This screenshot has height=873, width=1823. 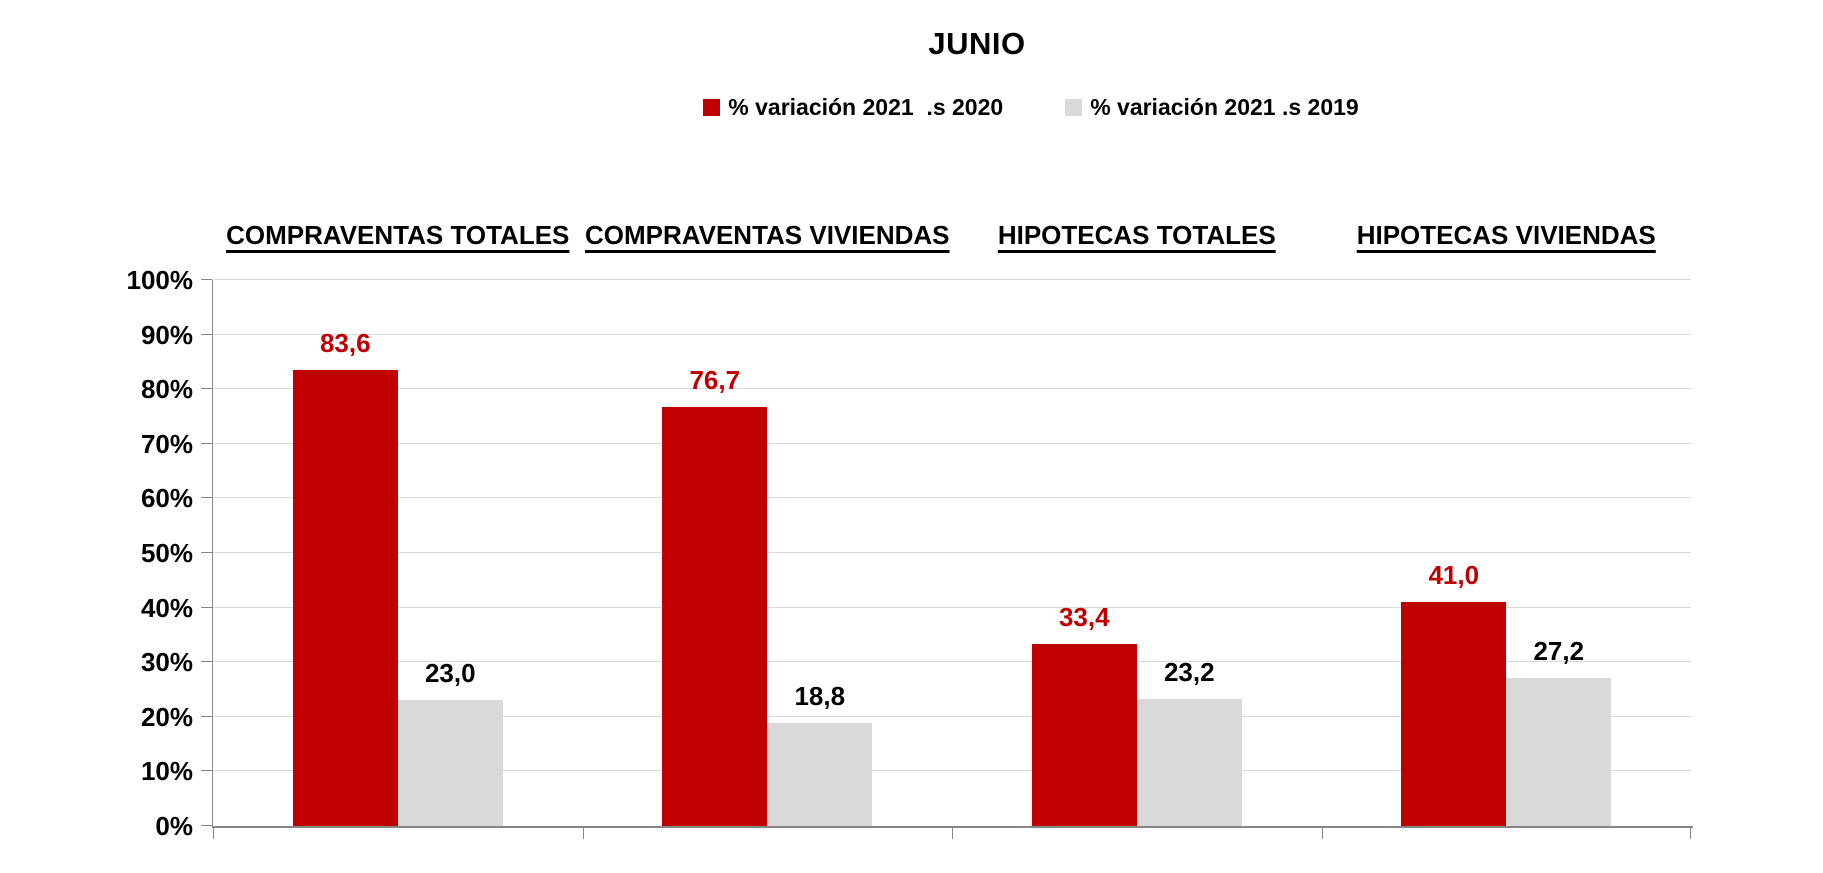 What do you see at coordinates (450, 673) in the screenshot?
I see `bar-label: 23,0` at bounding box center [450, 673].